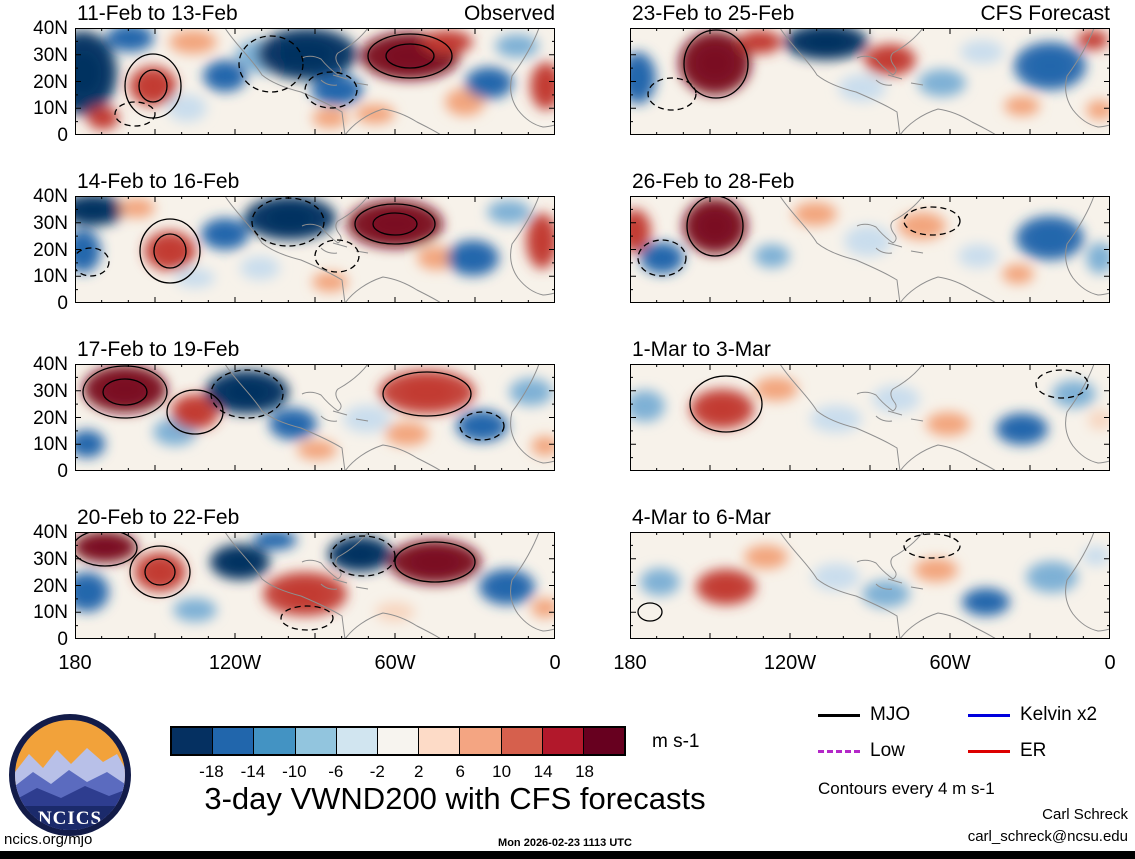 This screenshot has height=859, width=1135. What do you see at coordinates (906, 788) in the screenshot?
I see `contour-interval-note: Contours every 4 m s-1` at bounding box center [906, 788].